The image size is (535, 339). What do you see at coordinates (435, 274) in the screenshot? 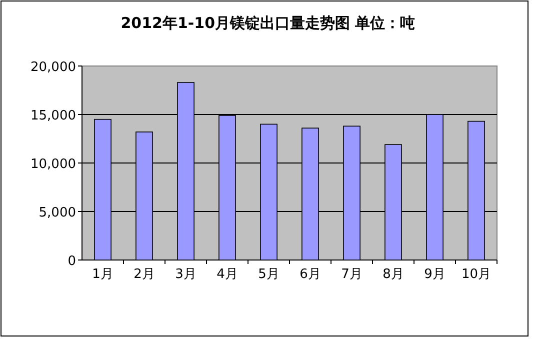
I see `x-tick-label: 9月` at bounding box center [435, 274].